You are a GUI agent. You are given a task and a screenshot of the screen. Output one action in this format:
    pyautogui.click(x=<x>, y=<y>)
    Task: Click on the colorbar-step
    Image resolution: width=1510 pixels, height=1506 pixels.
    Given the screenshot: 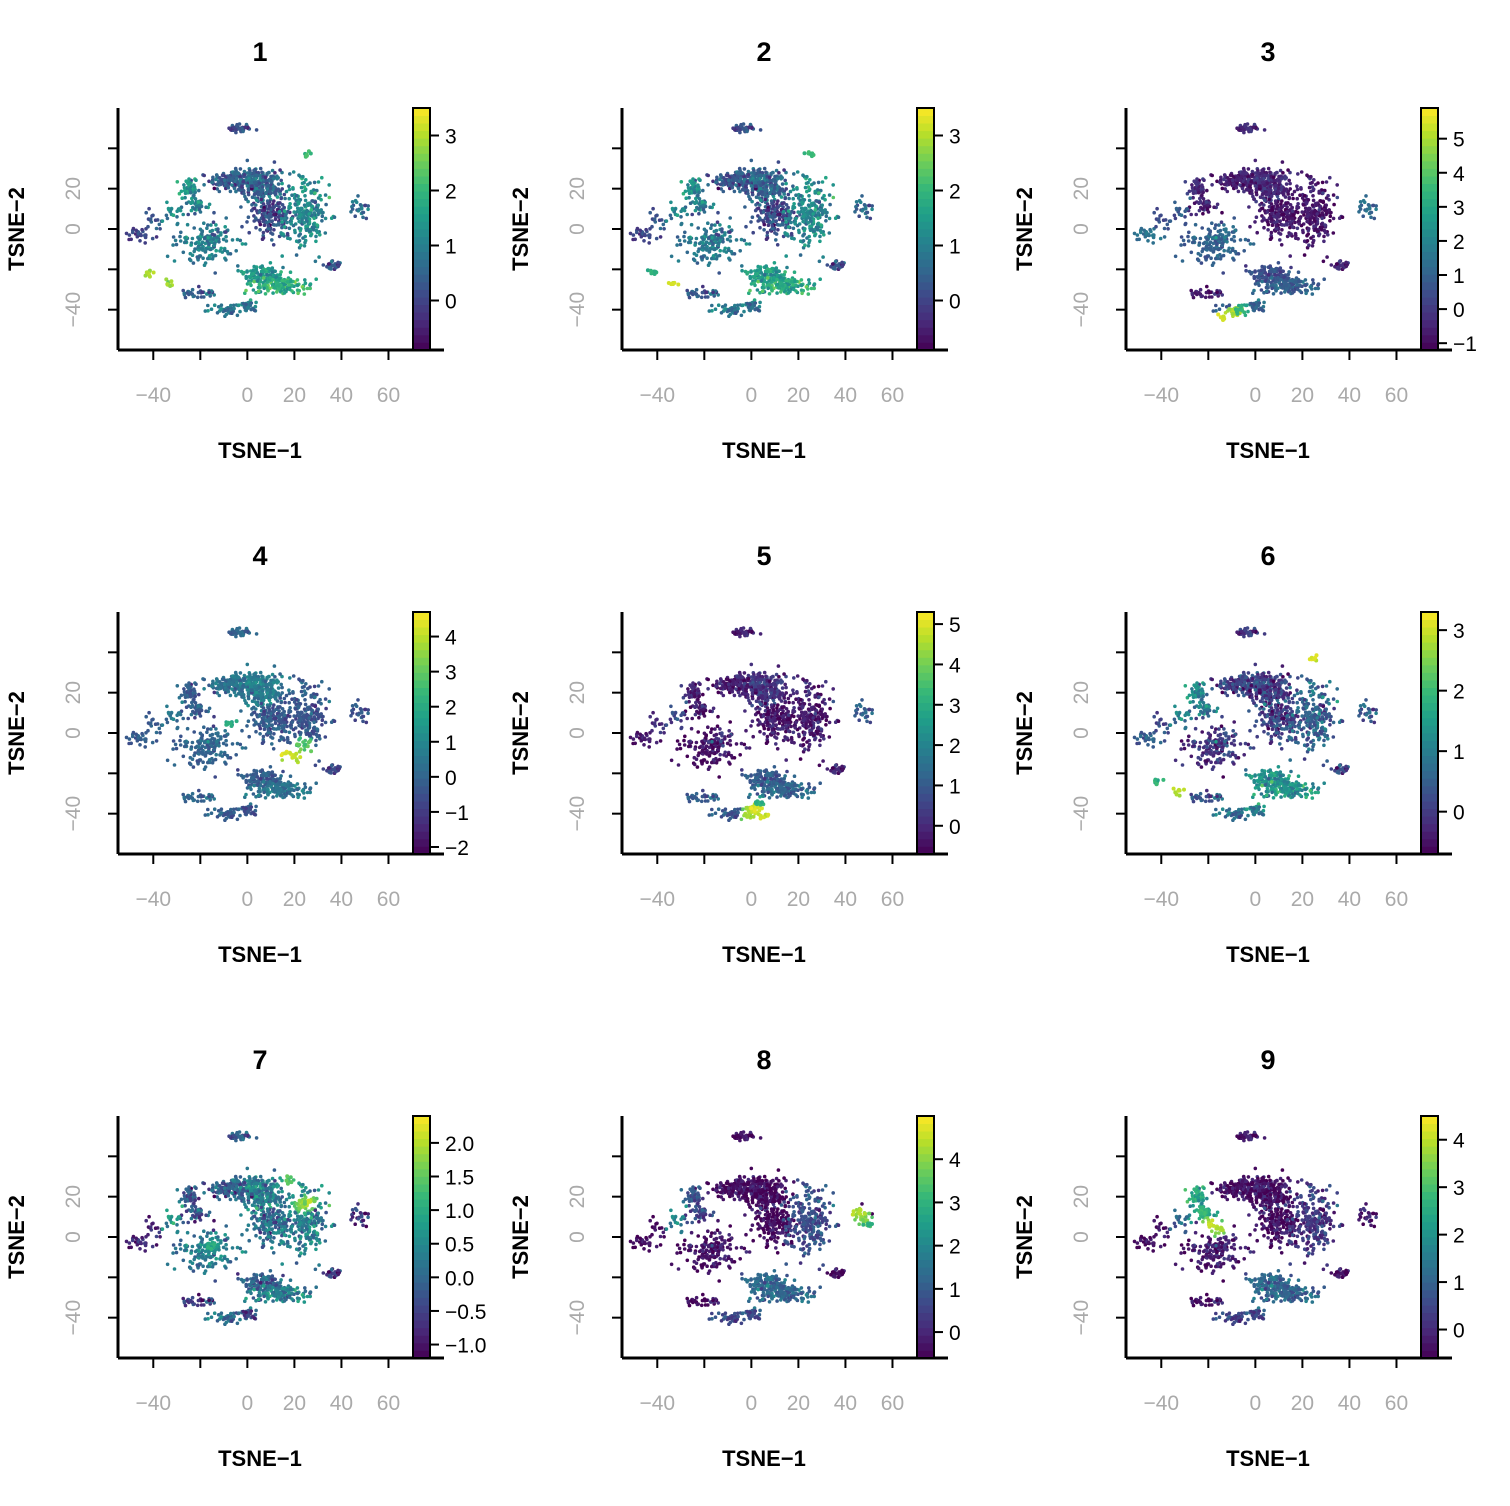 What is the action you would take?
    pyautogui.click(x=925, y=142)
    